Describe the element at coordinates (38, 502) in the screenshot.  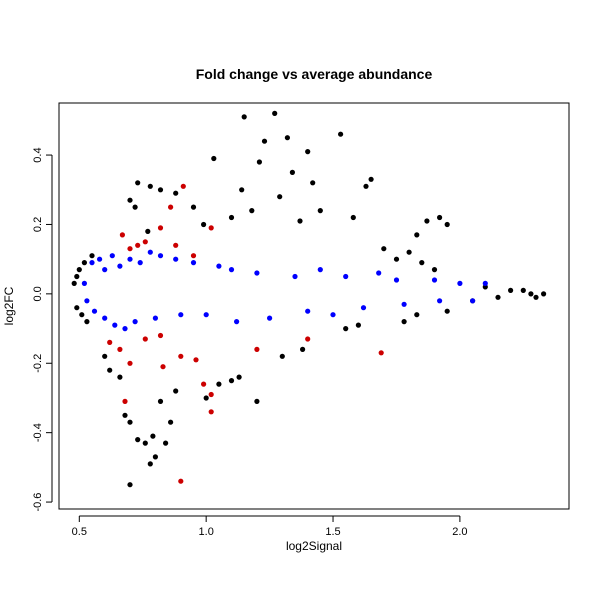
I see `y-tick-label: -0.6` at that location.